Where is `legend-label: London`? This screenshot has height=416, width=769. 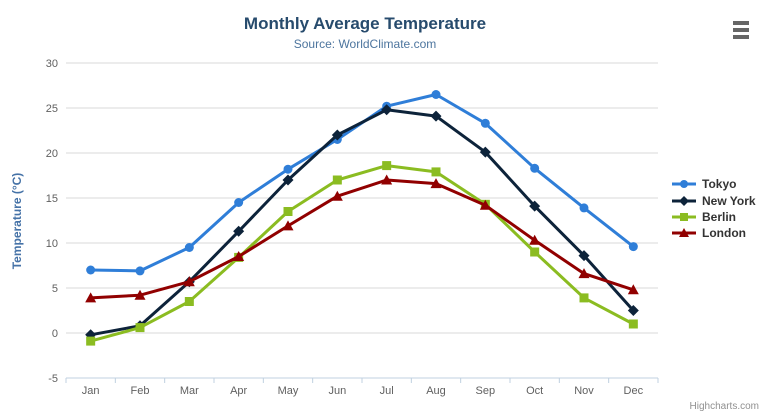 legend-label: London is located at coordinates (724, 233).